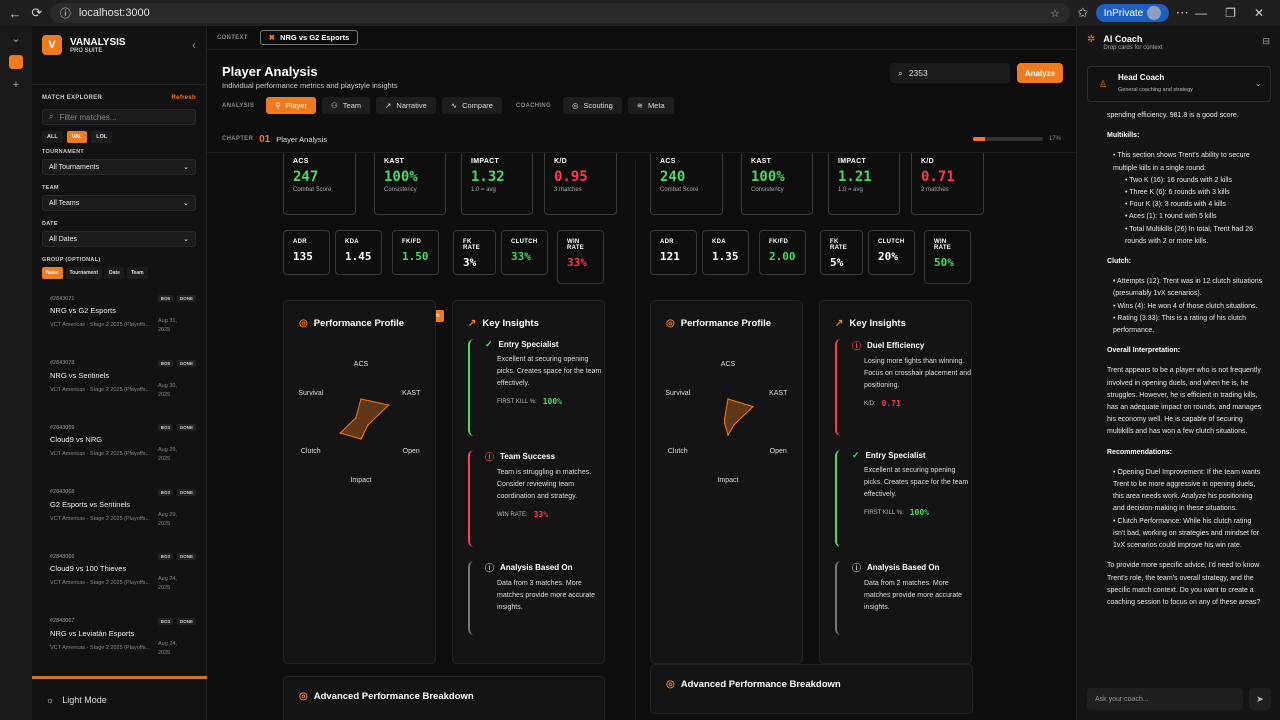 The image size is (1280, 720). Describe the element at coordinates (779, 242) in the screenshot. I see `stat-label: FK/FD` at that location.